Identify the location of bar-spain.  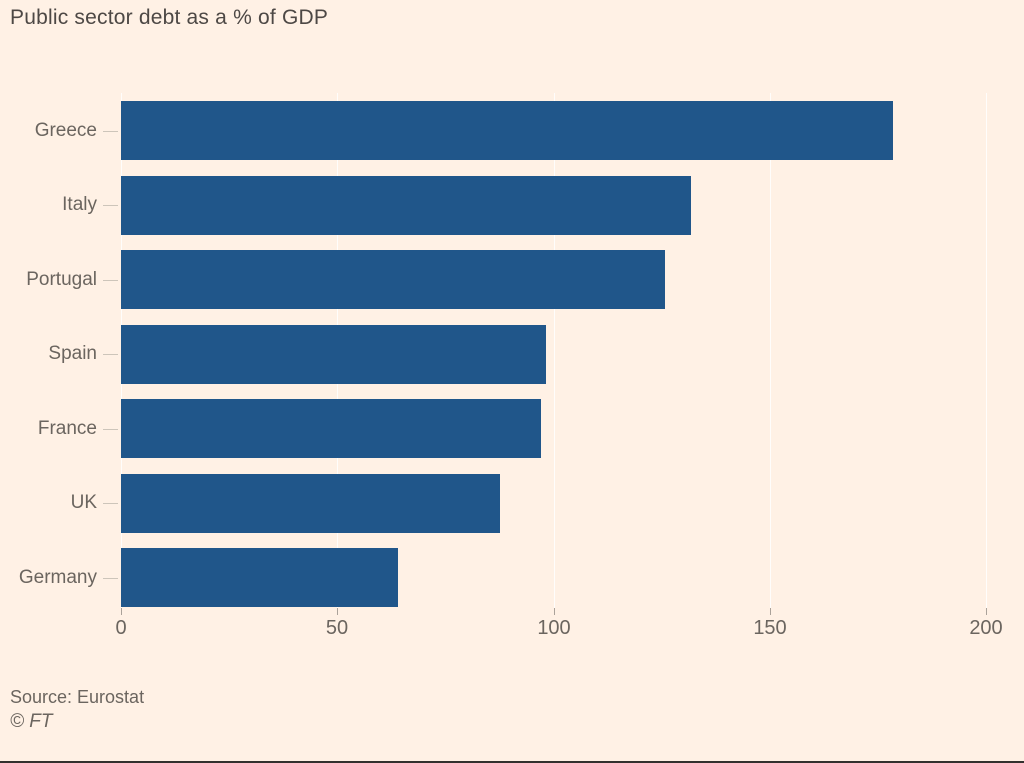
(333, 354).